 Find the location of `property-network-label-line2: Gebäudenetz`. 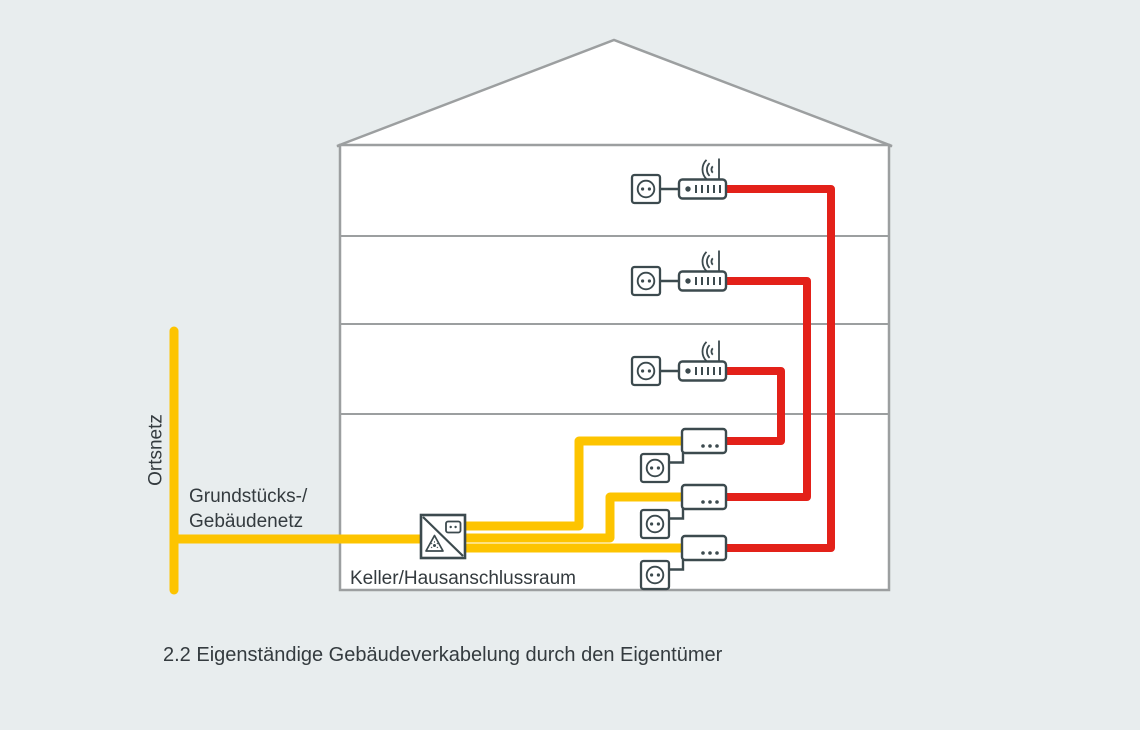

property-network-label-line2: Gebäudenetz is located at coordinates (246, 521).